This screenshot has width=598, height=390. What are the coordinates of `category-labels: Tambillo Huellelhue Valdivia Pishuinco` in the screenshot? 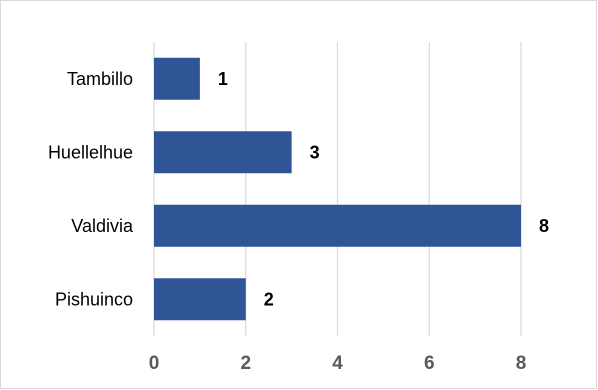 It's located at (91, 189).